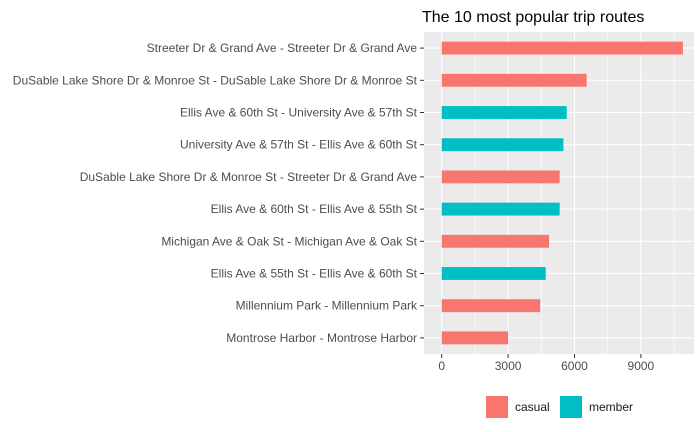  What do you see at coordinates (546, 363) in the screenshot?
I see `x-axis: 0 3000 6000 9000` at bounding box center [546, 363].